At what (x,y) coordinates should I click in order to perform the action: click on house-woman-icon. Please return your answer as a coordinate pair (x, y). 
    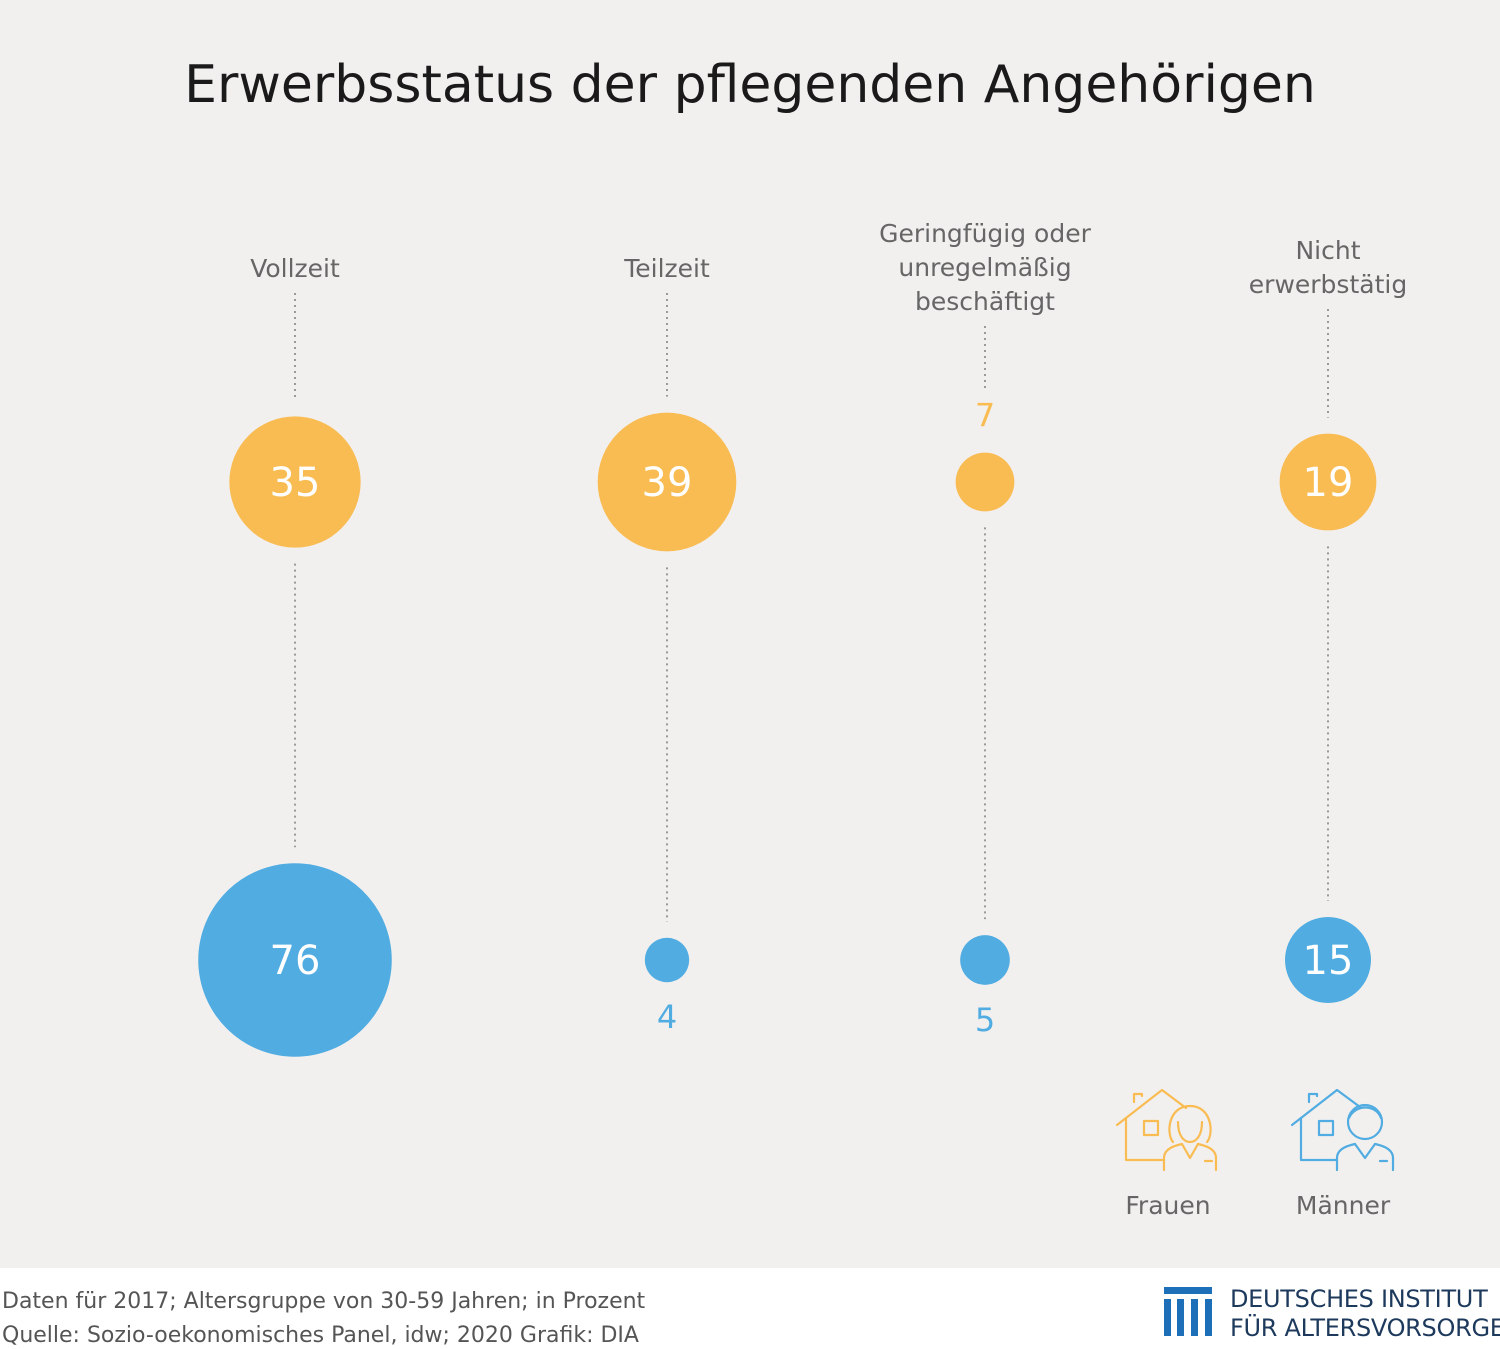
    Looking at the image, I should click on (1166, 1130).